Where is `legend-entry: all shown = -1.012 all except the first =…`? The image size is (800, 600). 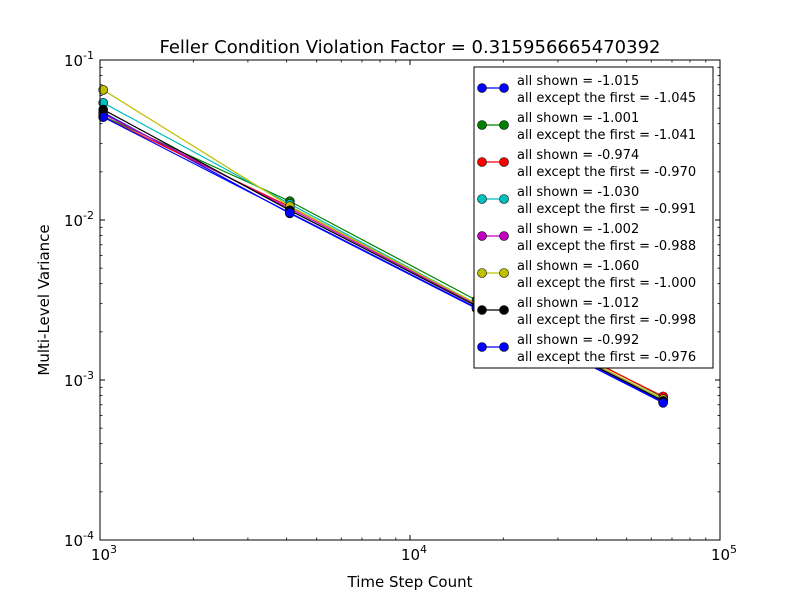
legend-entry: all shown = -1.012 all except the first =… is located at coordinates (586, 312).